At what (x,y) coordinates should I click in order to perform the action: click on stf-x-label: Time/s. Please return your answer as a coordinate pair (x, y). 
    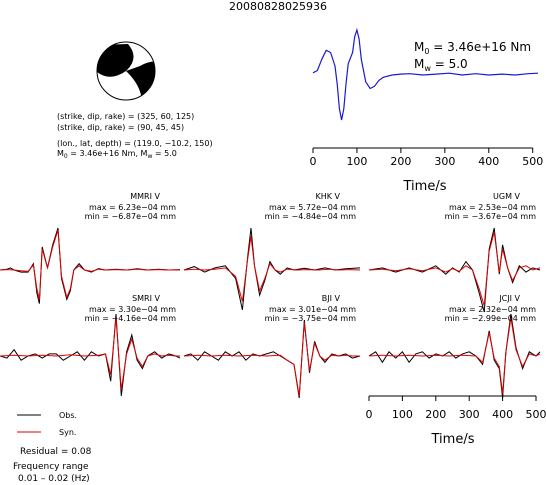
    Looking at the image, I should click on (425, 186).